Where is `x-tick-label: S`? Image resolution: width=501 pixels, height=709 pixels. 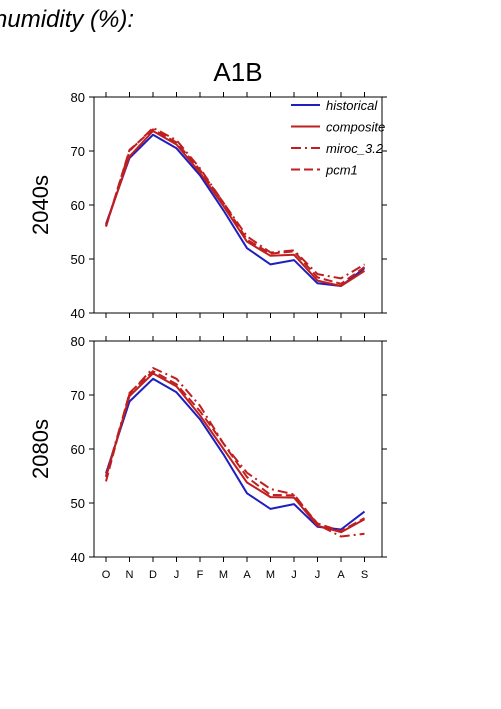 x-tick-label: S is located at coordinates (364, 575).